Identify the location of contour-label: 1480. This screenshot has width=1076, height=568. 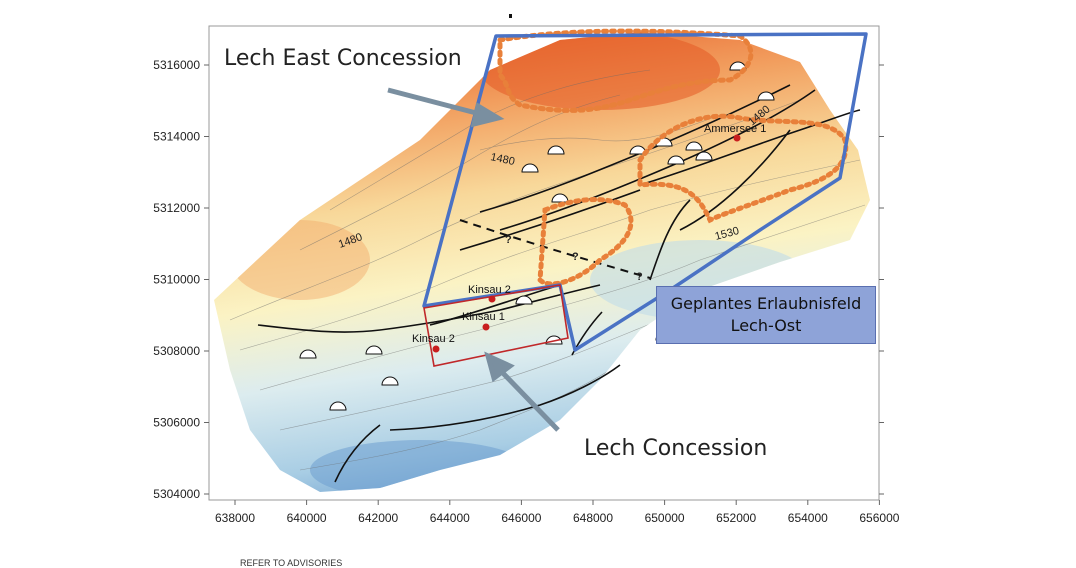
(502, 159).